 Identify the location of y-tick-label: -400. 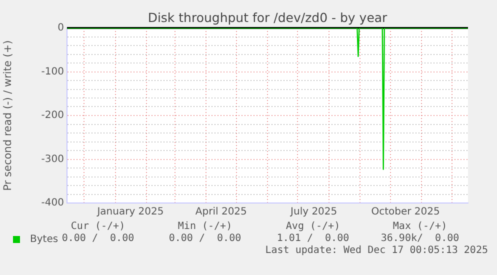
(52, 203).